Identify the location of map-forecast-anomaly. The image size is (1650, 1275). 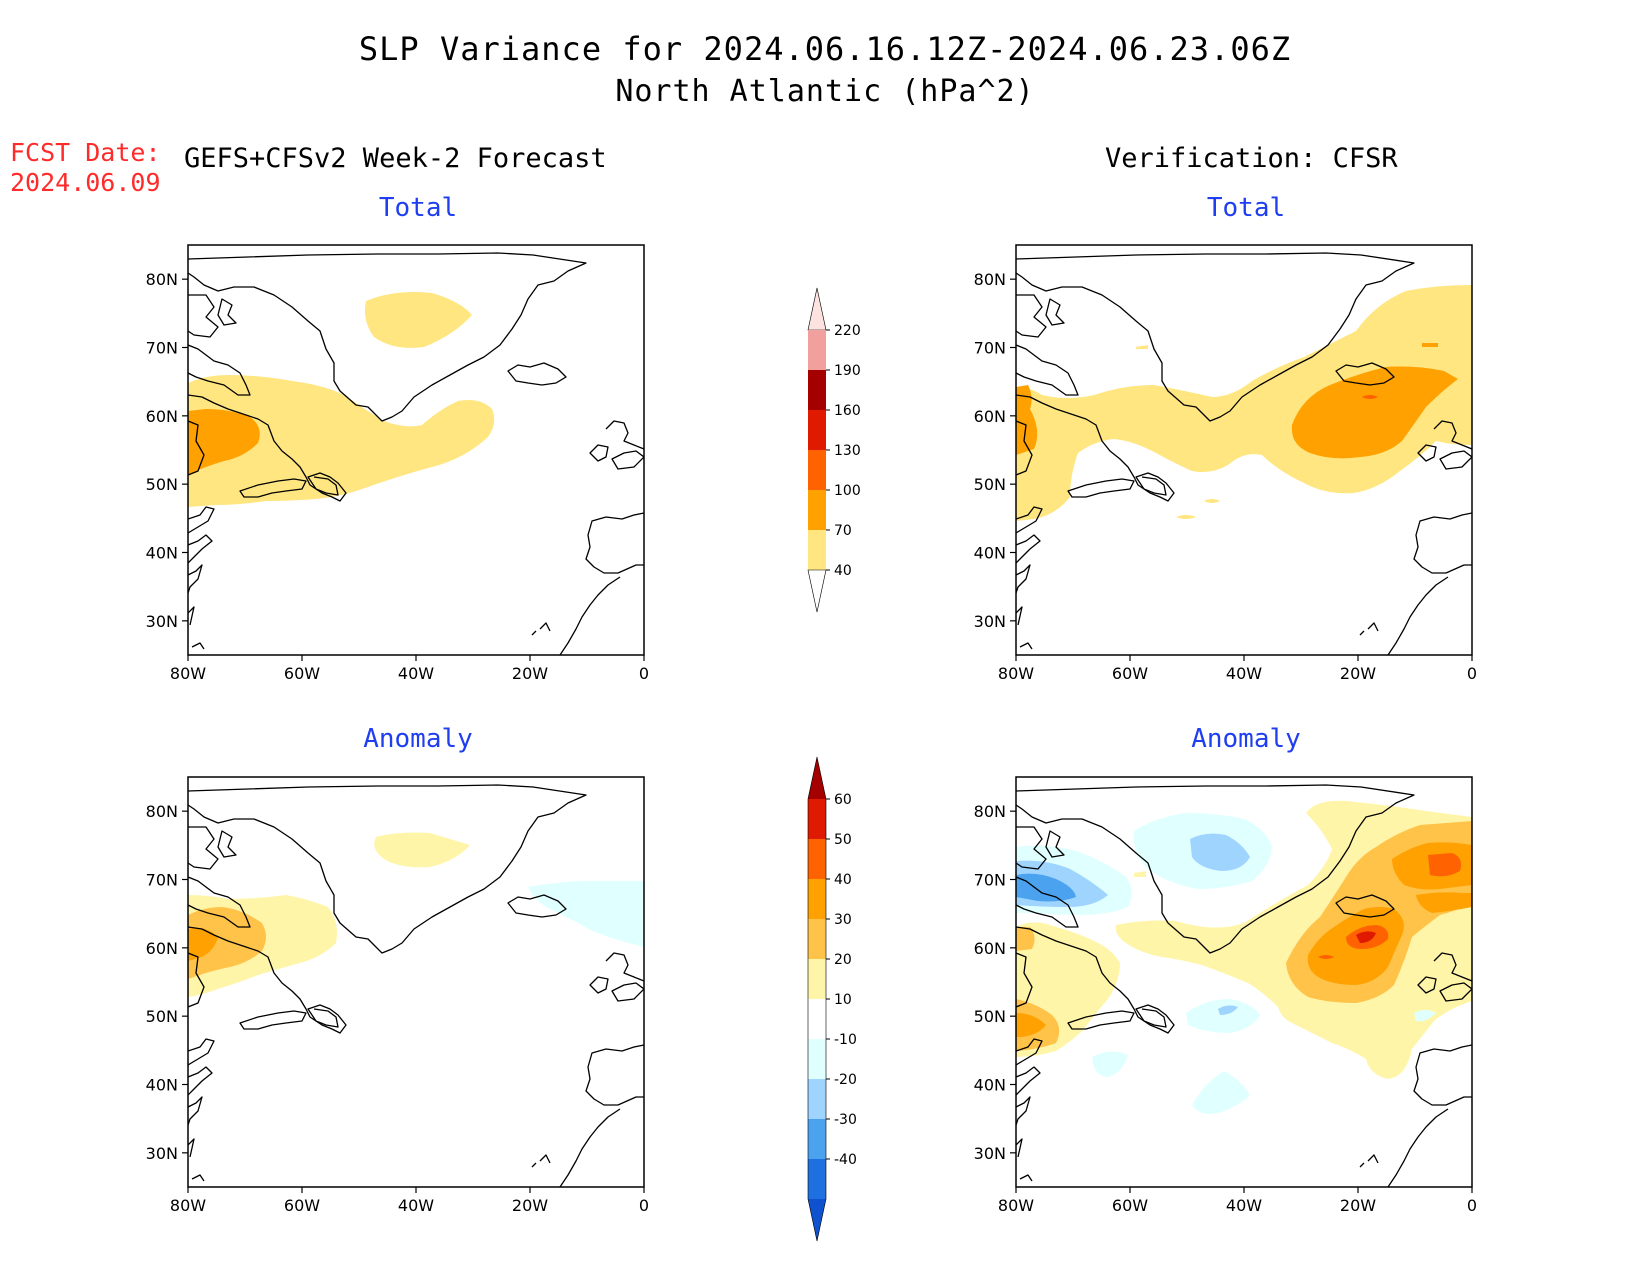
(416, 982).